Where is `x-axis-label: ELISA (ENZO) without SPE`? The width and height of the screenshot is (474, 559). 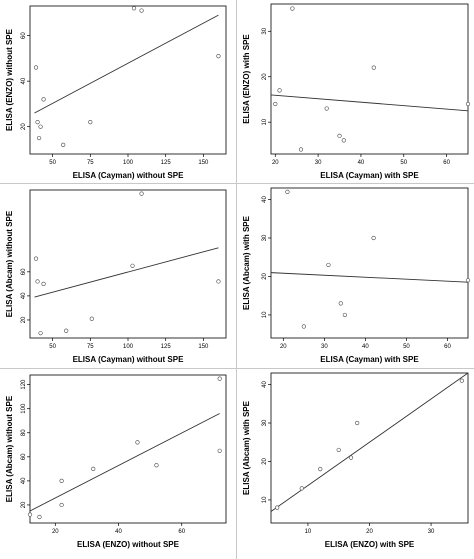 x-axis-label: ELISA (ENZO) without SPE is located at coordinates (128, 544).